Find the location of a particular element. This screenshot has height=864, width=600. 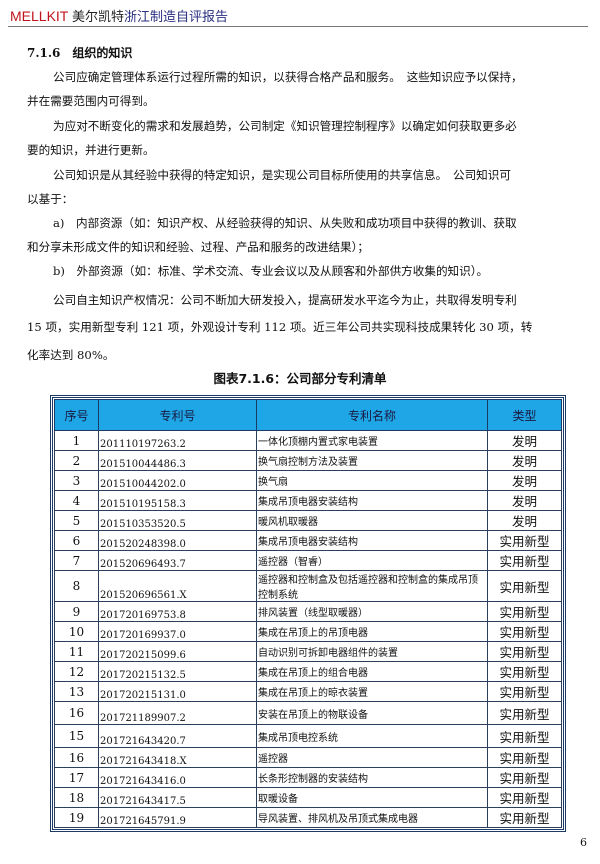

patent-name-cell: 换气扇 is located at coordinates (372, 480).